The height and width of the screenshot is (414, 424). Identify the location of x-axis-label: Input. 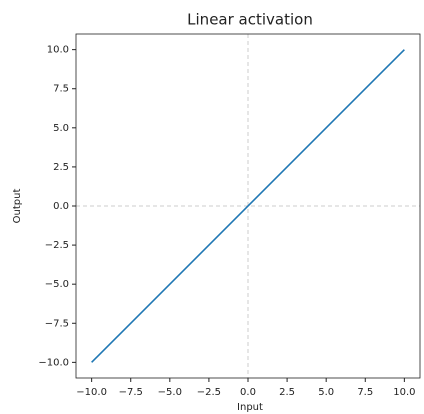
(250, 407).